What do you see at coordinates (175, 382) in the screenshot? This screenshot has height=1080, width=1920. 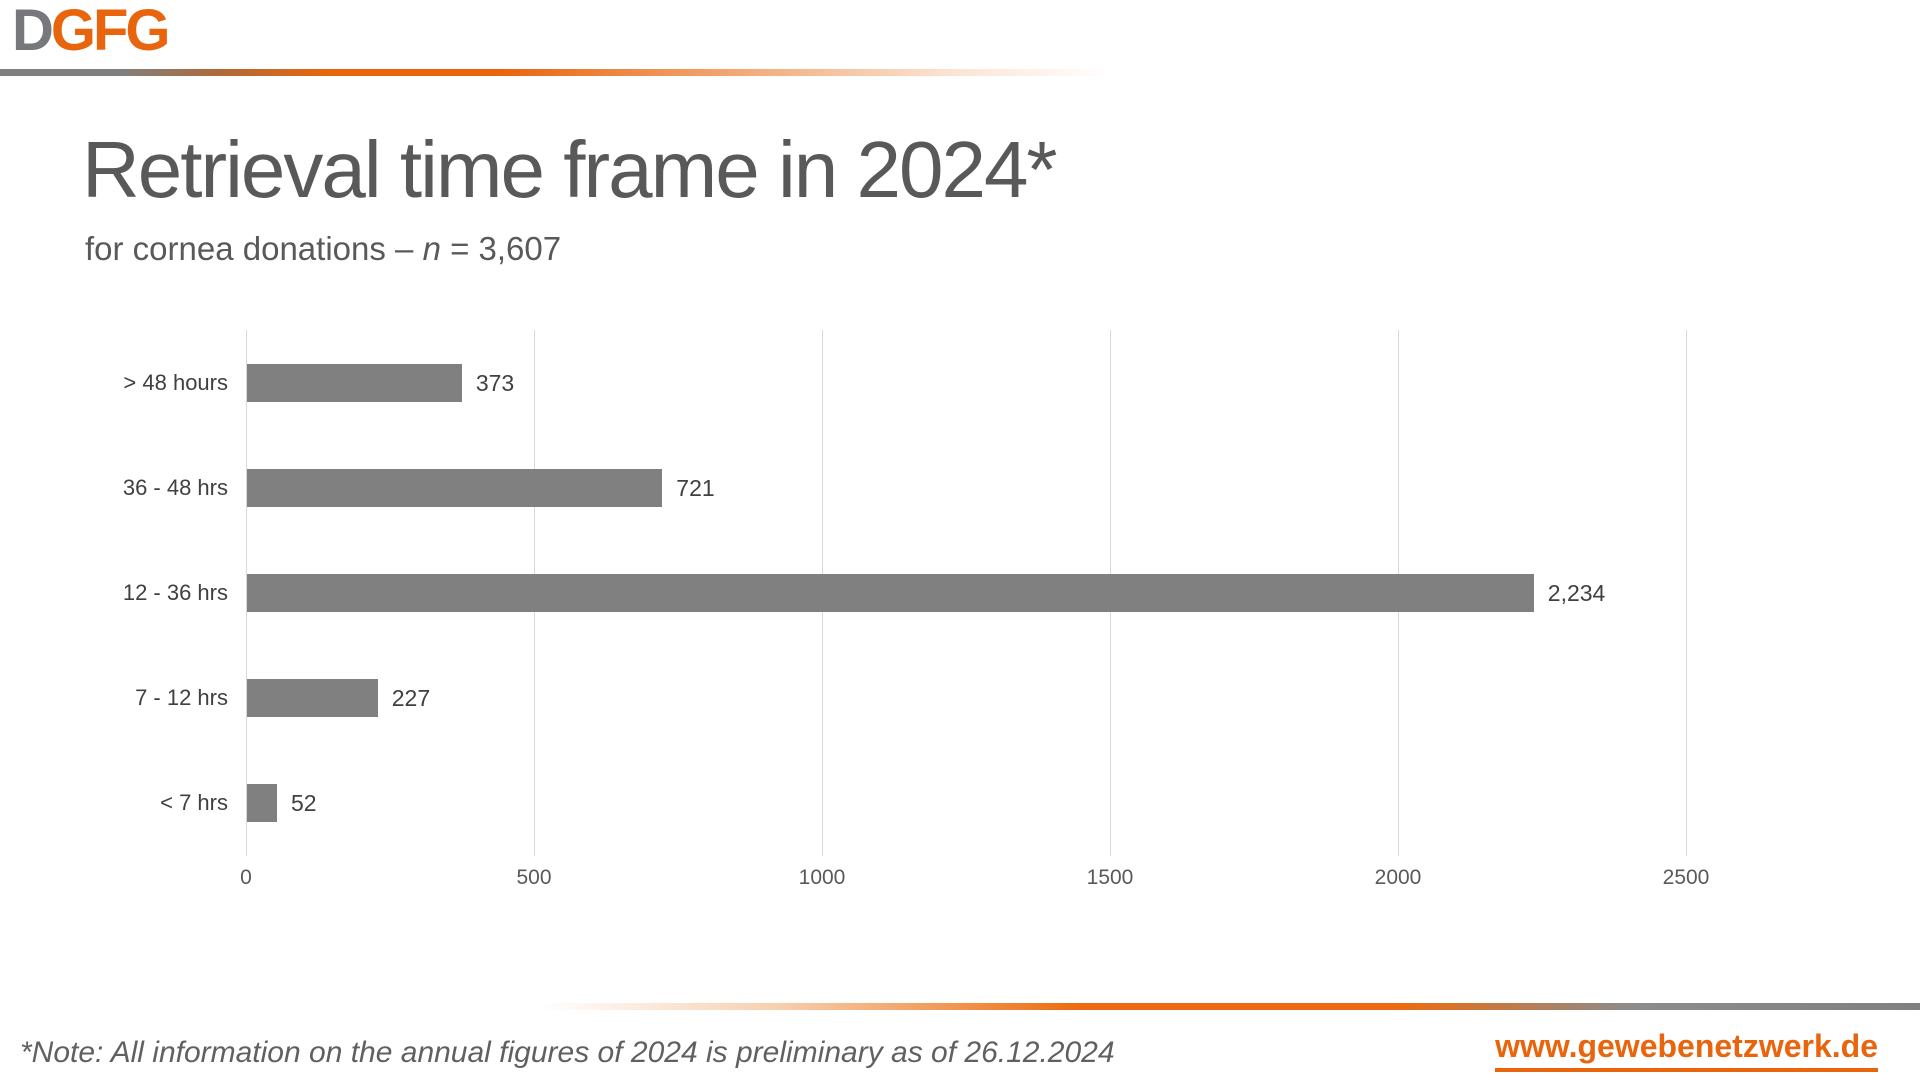 I see `category-label: > 48 hours` at bounding box center [175, 382].